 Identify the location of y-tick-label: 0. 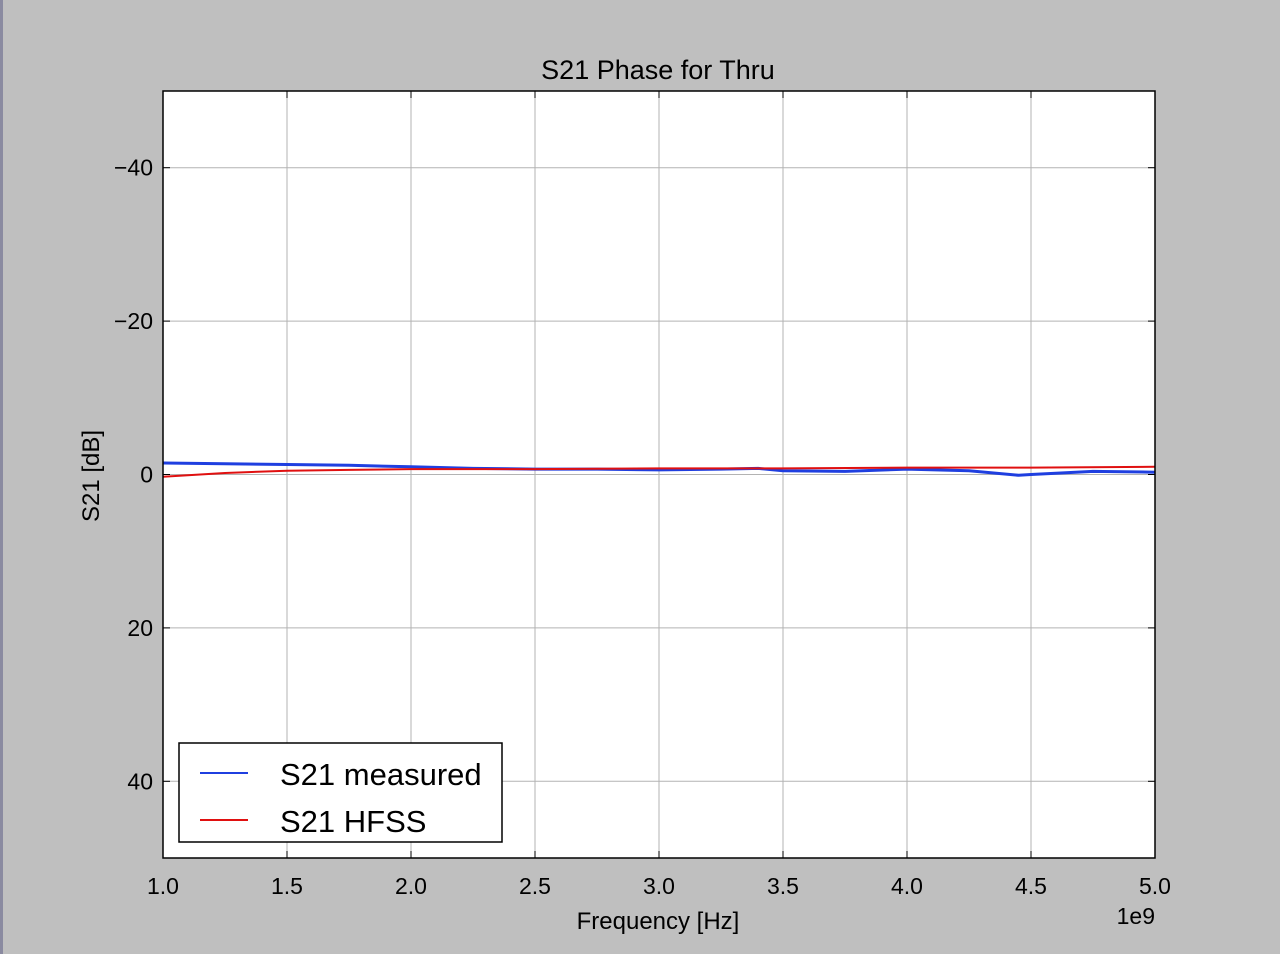
(146, 475).